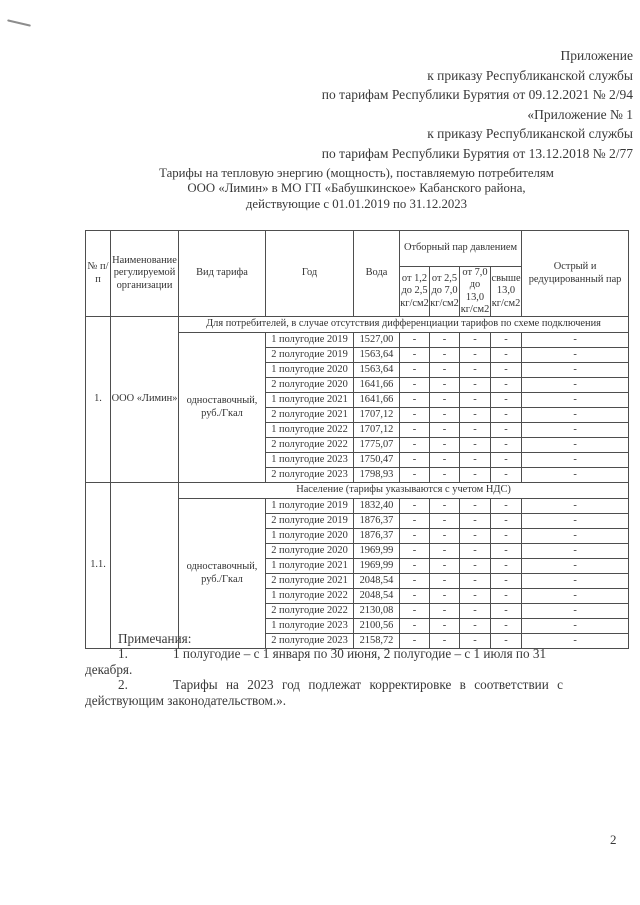 The height and width of the screenshot is (905, 640). What do you see at coordinates (309, 475) in the screenshot?
I see `period-cell: 2 полугодие 2023` at bounding box center [309, 475].